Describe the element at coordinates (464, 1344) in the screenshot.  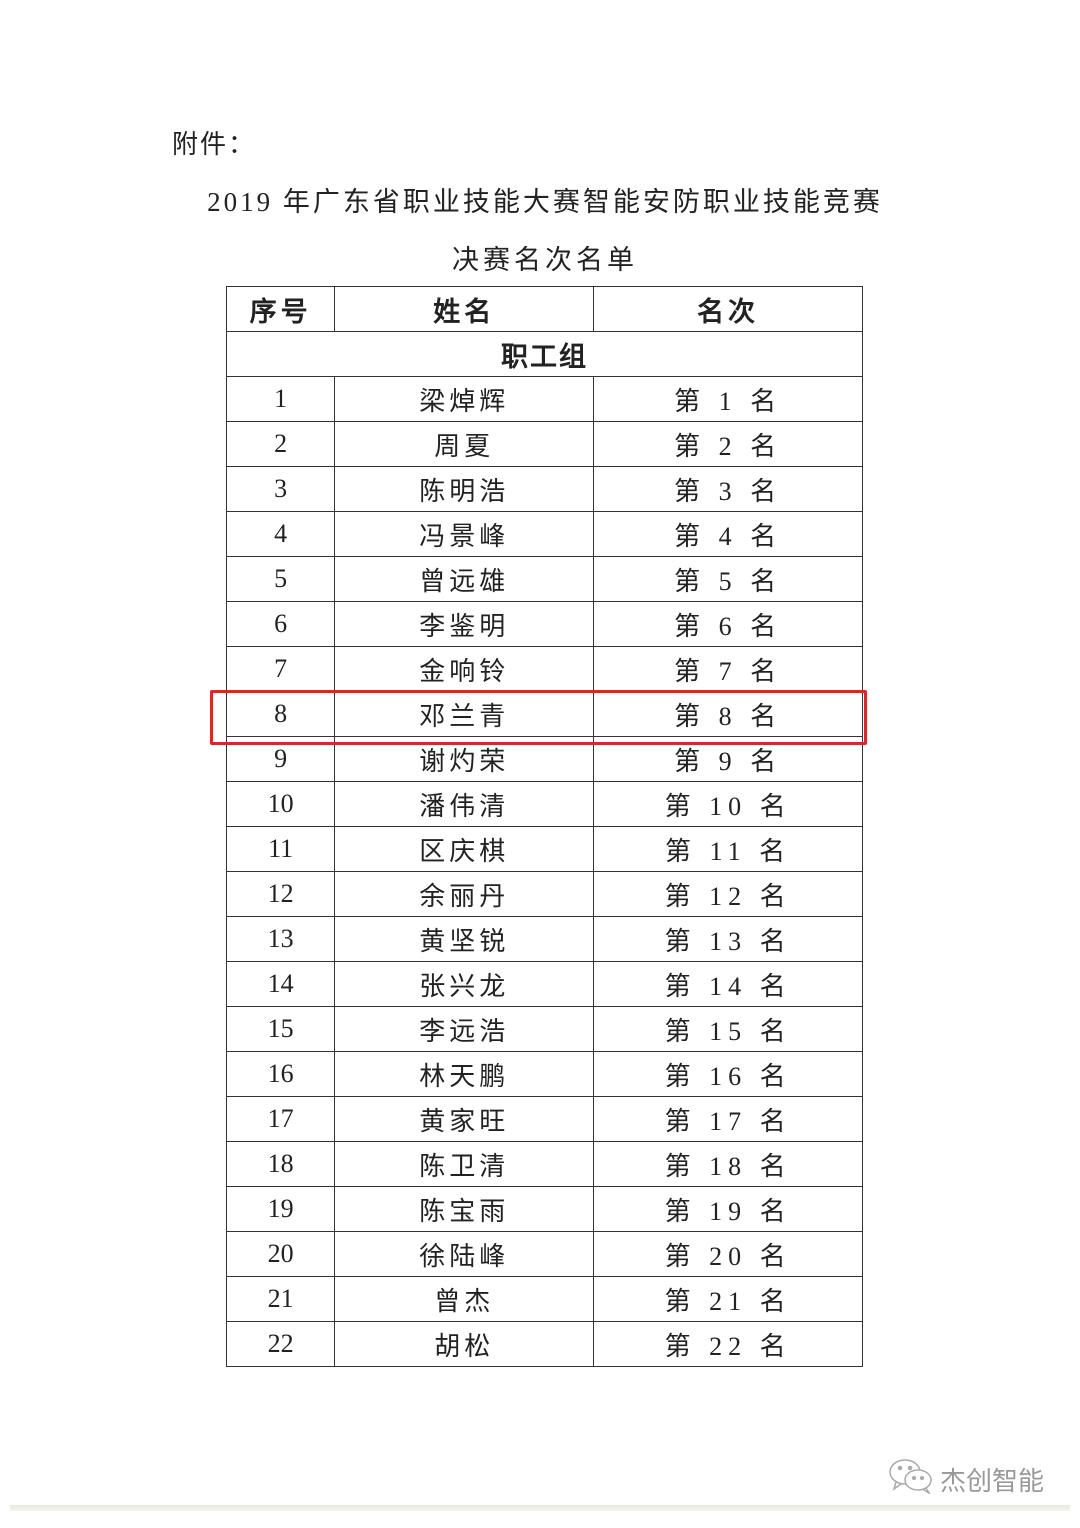
I see `row-name: 胡松` at that location.